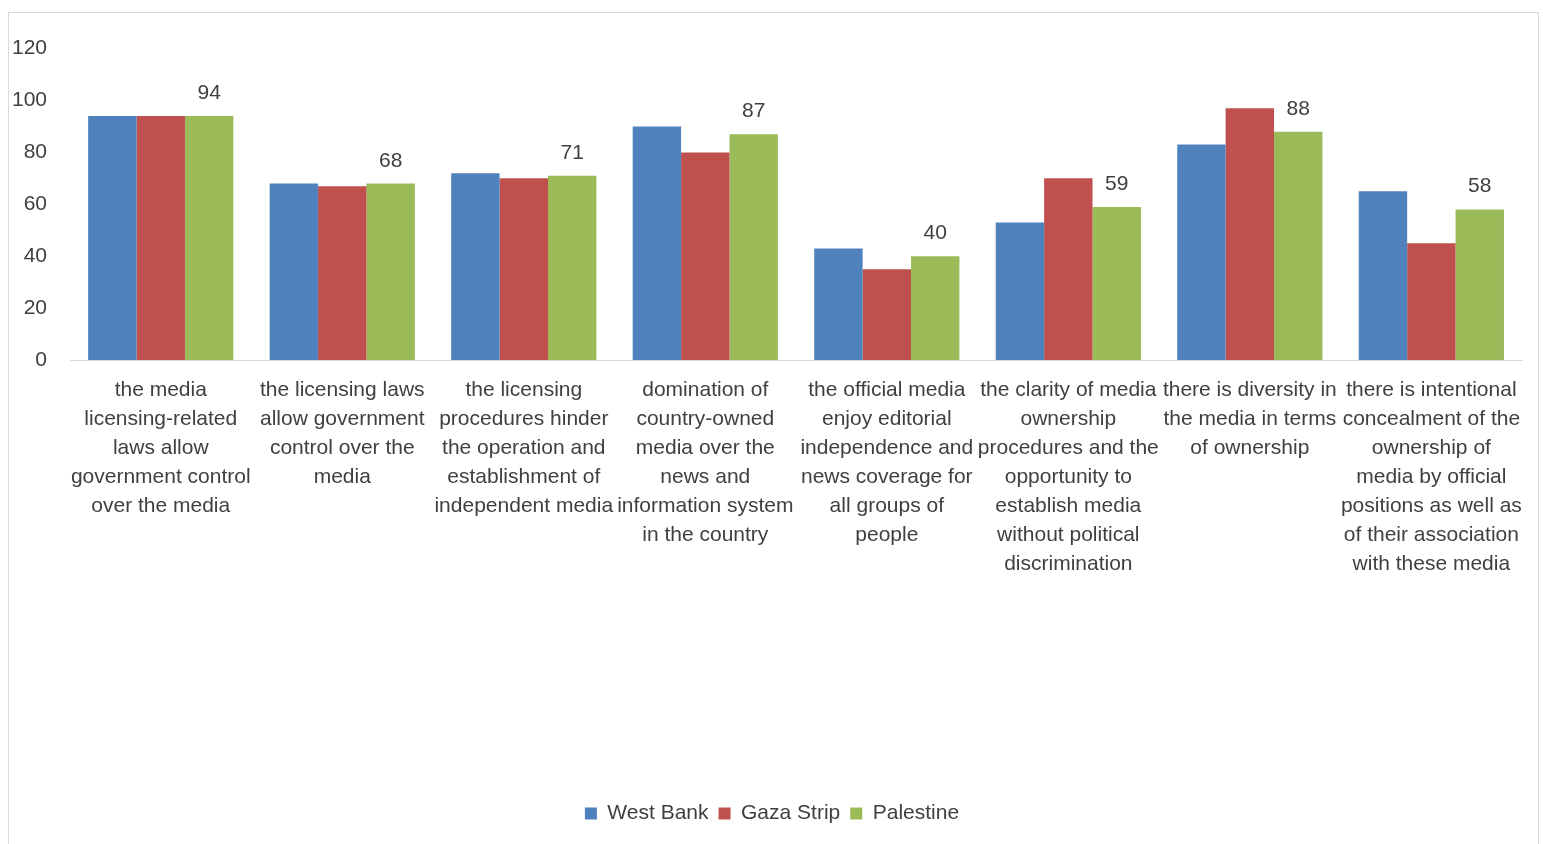 This screenshot has width=1543, height=844. What do you see at coordinates (887, 461) in the screenshot?
I see `x-tick-label: the official media enjoy editorial independence and news coverage for all groups of people` at bounding box center [887, 461].